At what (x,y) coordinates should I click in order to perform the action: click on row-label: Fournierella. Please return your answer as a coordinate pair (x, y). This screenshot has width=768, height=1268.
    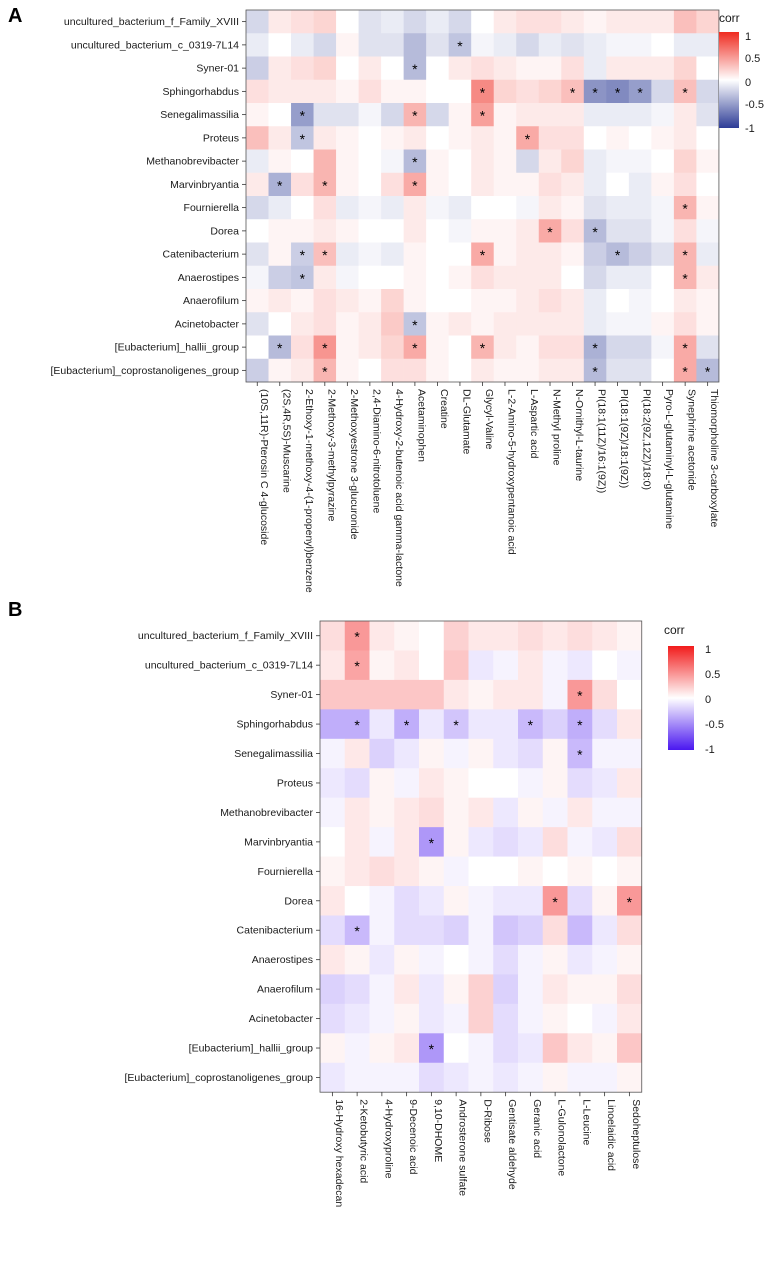
    Looking at the image, I should click on (212, 208).